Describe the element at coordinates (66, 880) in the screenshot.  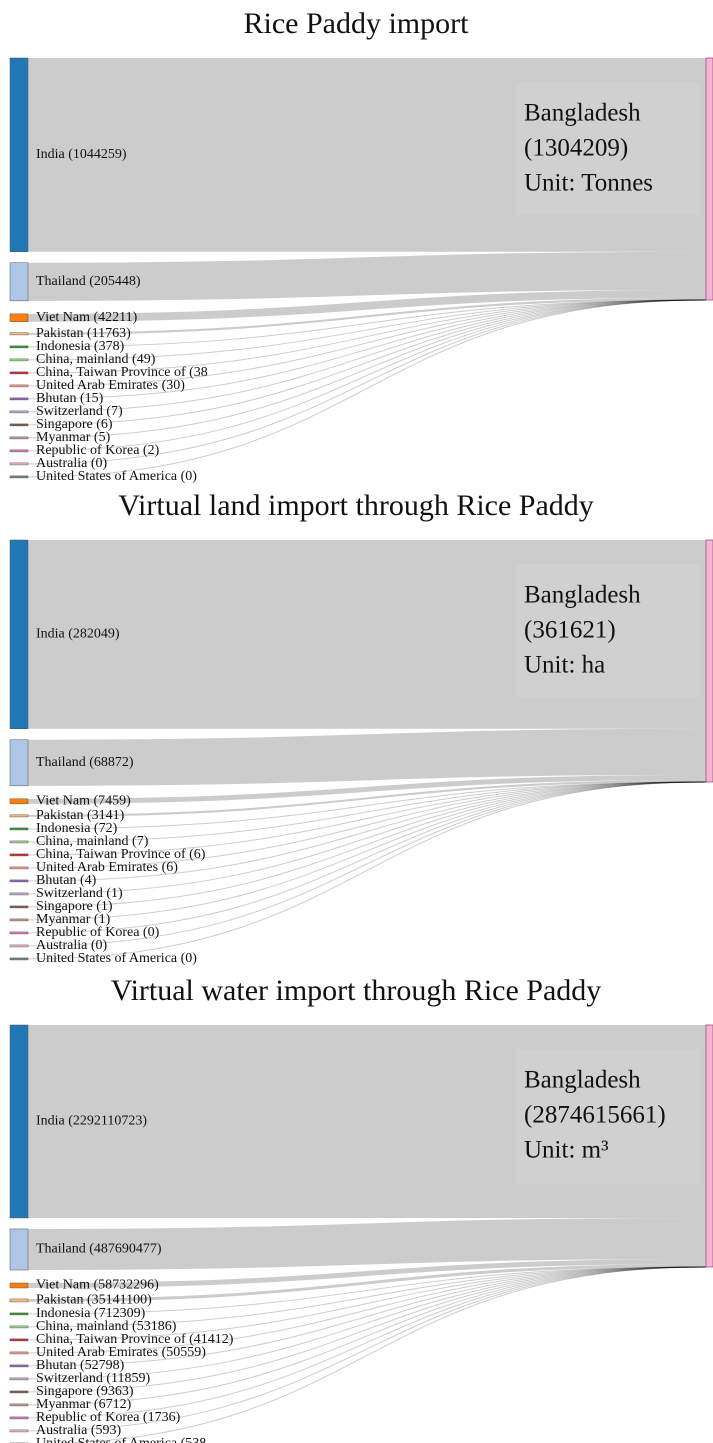
I see `source-label: Bhutan (4)` at that location.